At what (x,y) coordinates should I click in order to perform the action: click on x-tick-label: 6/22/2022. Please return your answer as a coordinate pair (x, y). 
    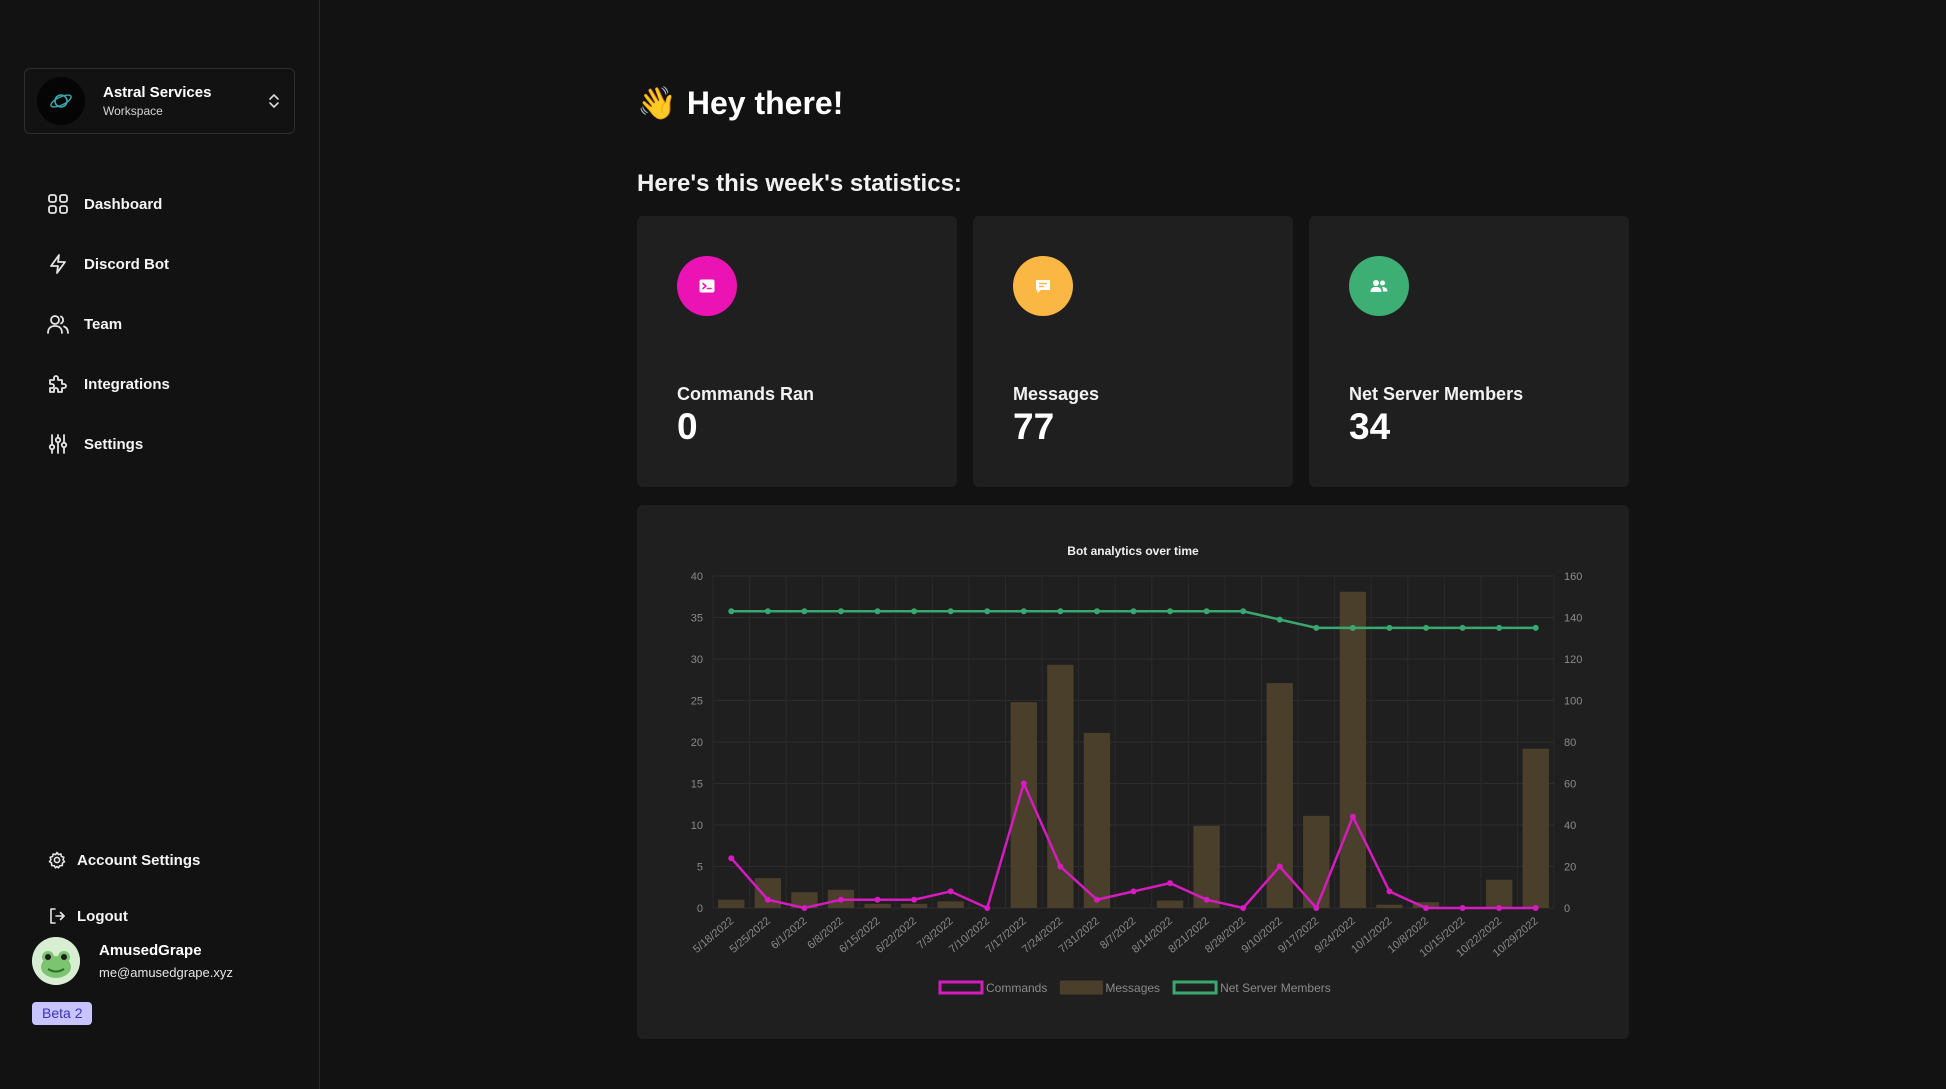
    Looking at the image, I should click on (896, 935).